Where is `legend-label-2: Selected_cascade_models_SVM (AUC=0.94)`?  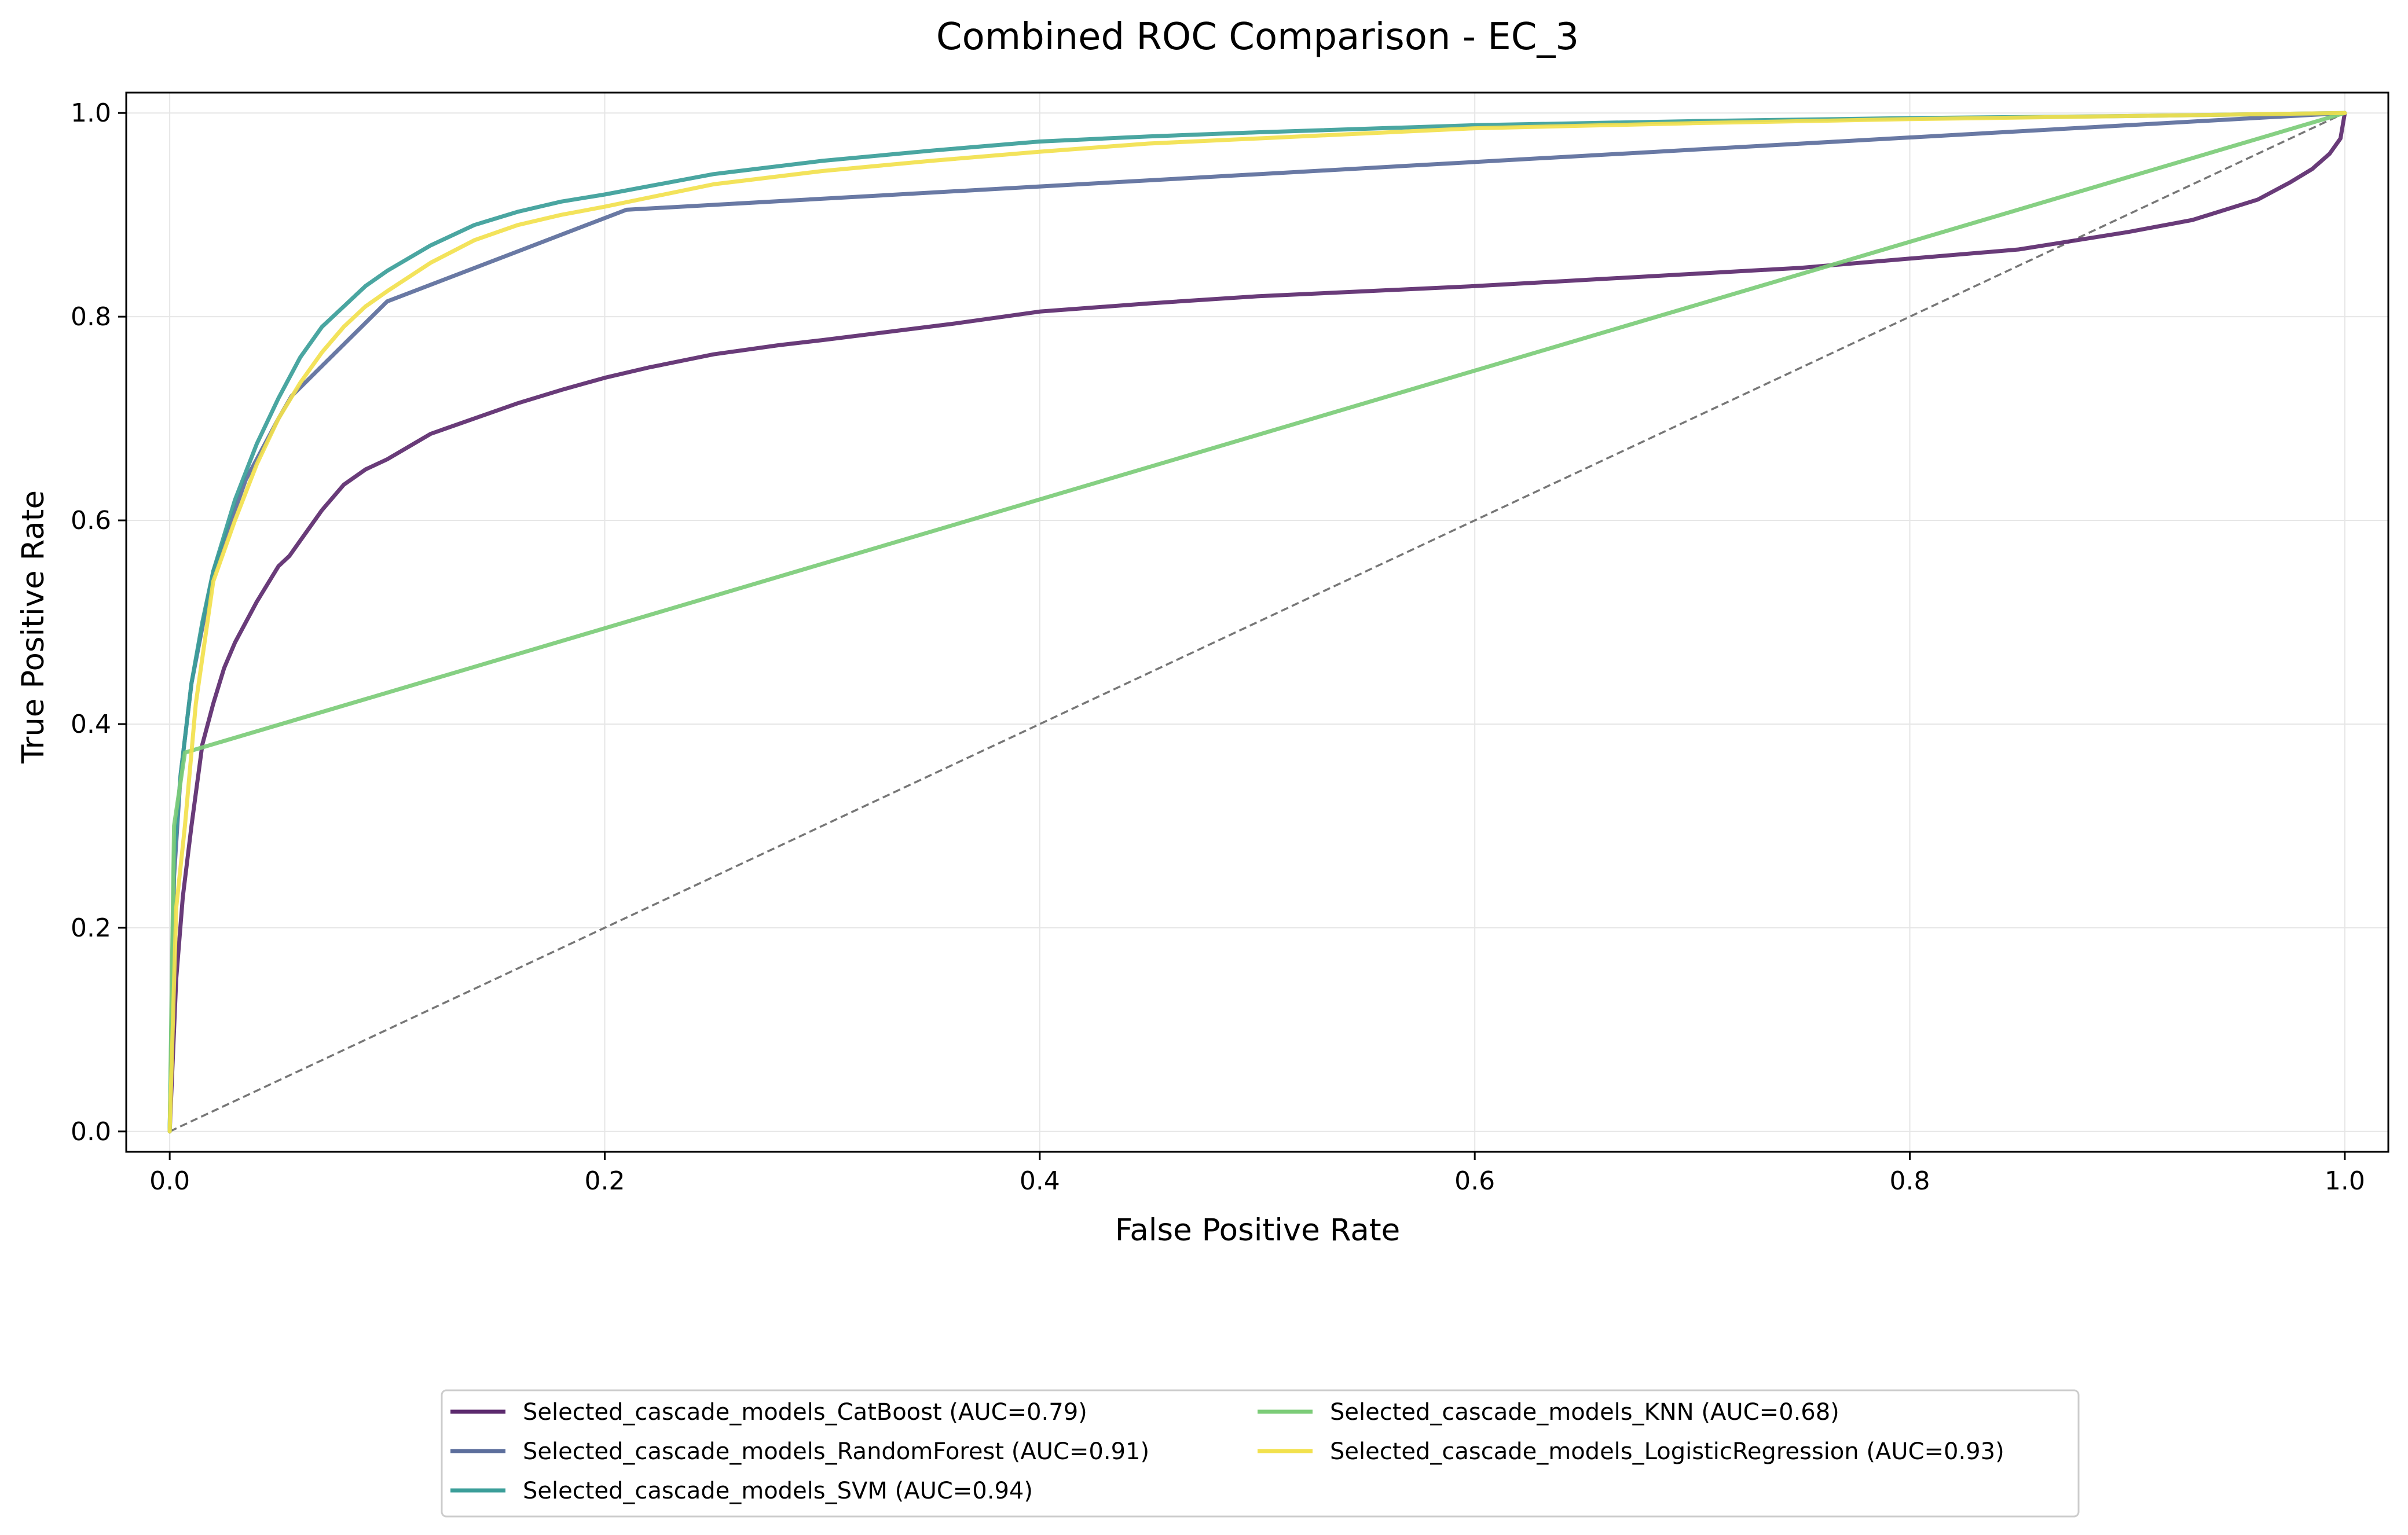 legend-label-2: Selected_cascade_models_SVM (AUC=0.94) is located at coordinates (778, 1491).